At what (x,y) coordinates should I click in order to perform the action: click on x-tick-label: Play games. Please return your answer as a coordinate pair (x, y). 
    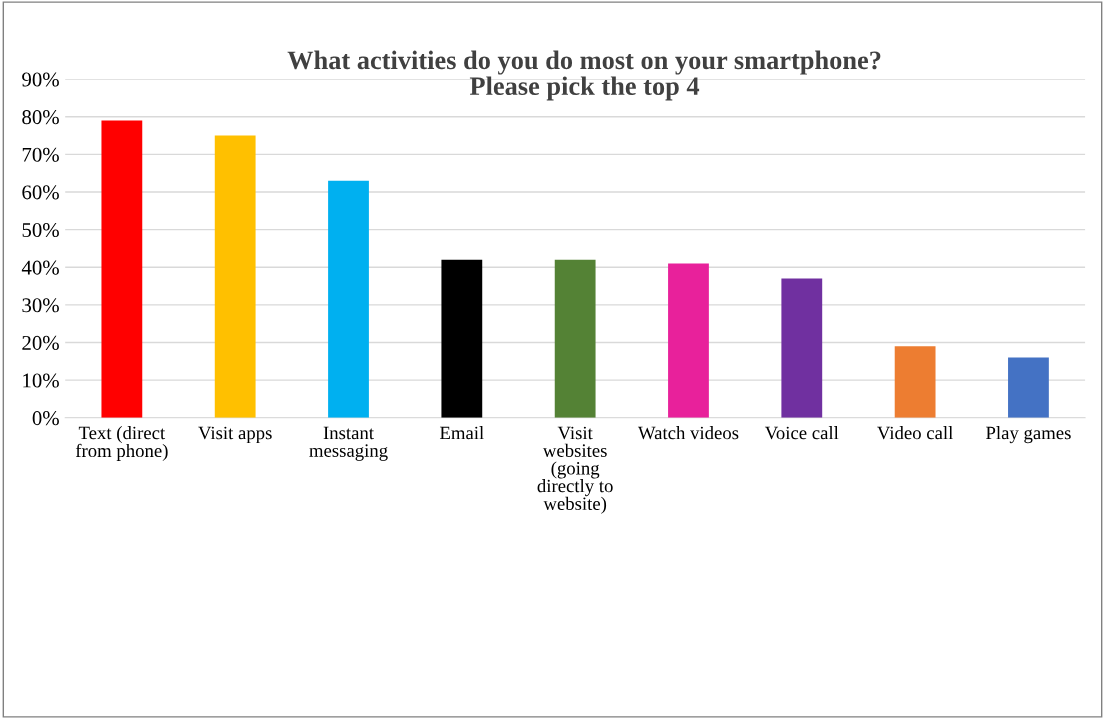
    Looking at the image, I should click on (1028, 435).